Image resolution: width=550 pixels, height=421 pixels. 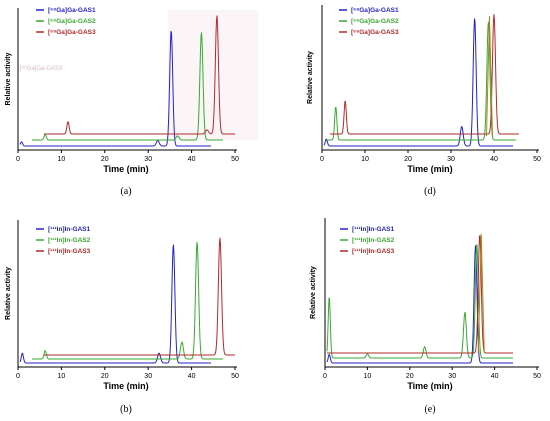 I want to click on ghost-legend-label: [⁶⁸Ga]Ga-GAS3, so click(x=41, y=68).